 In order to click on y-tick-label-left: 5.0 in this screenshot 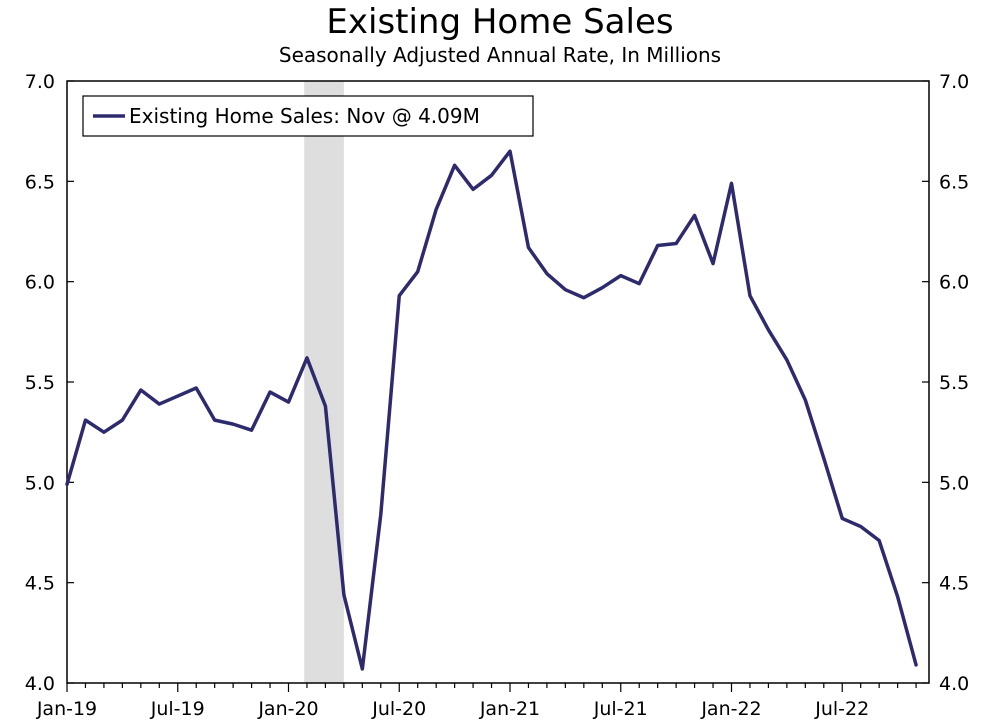, I will do `click(40, 483)`.